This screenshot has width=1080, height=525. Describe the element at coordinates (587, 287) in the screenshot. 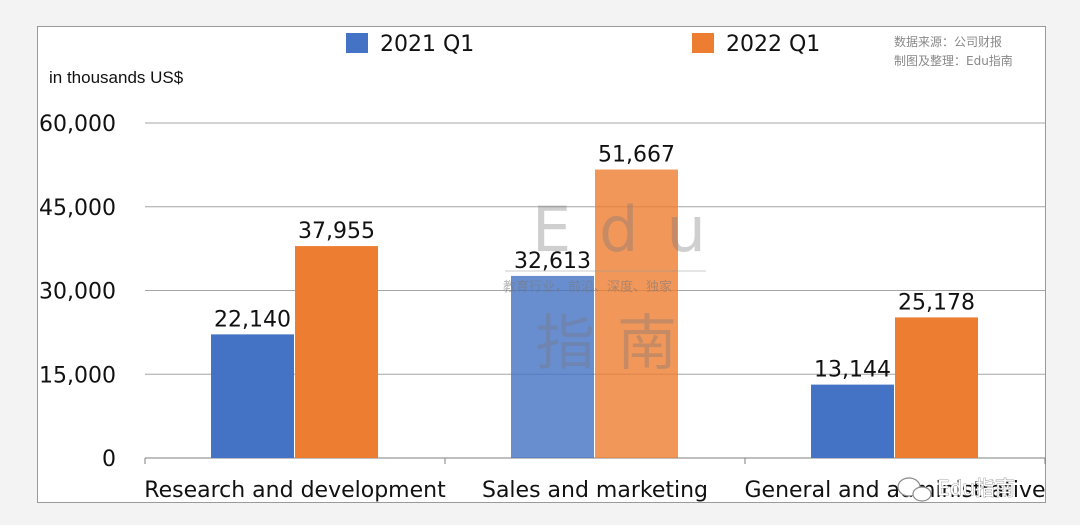

I see `watermark-tagline: 教育行业，前沿、深度、独家` at that location.